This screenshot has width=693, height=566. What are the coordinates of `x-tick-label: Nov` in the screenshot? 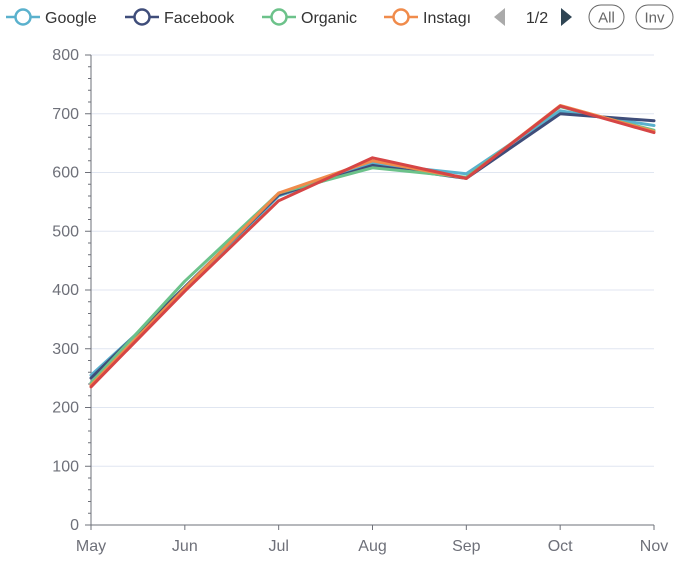 It's located at (654, 546).